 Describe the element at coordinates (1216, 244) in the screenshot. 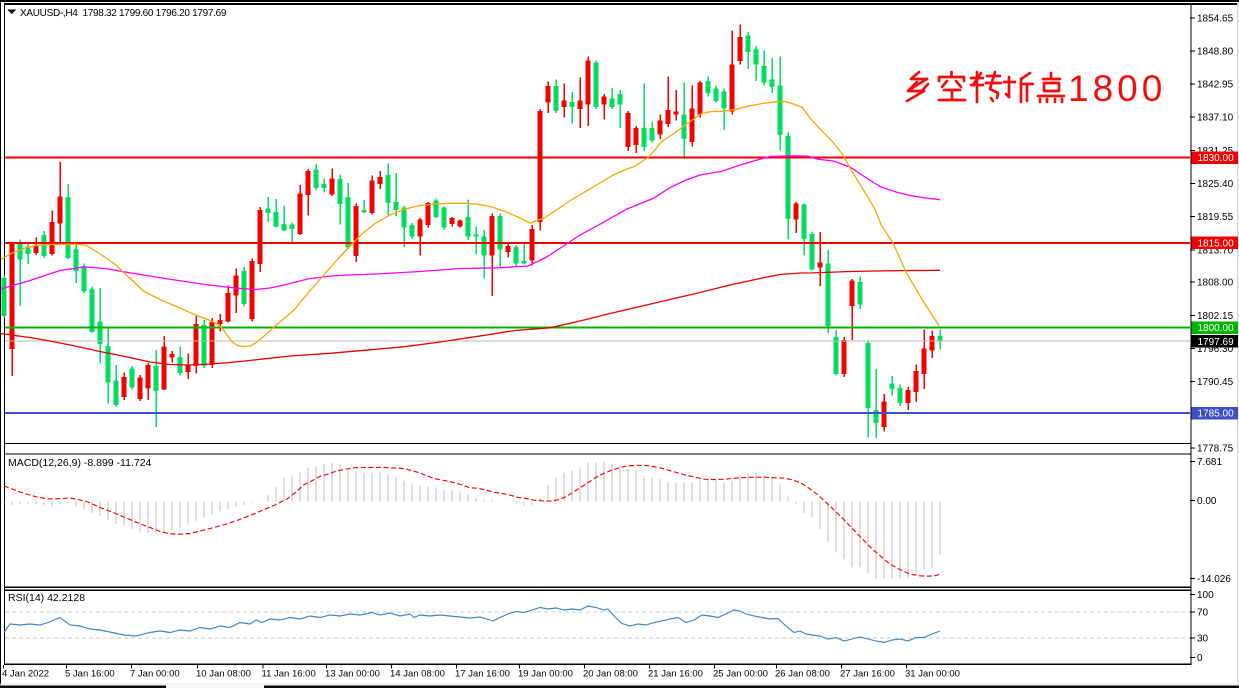

I see `svg-text: 1815.00` at that location.